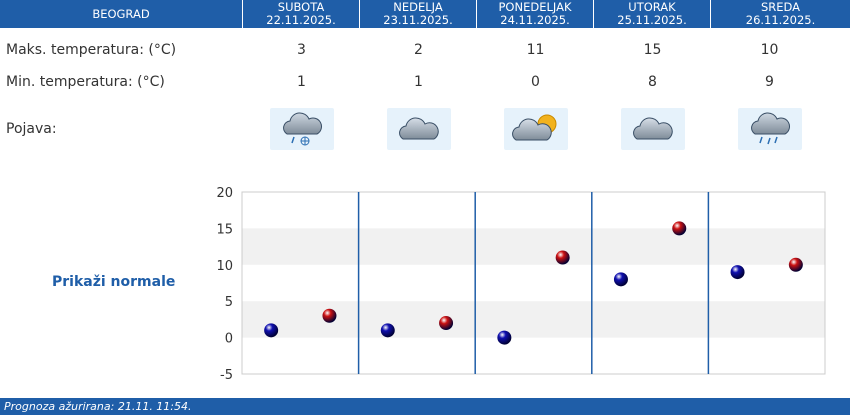  What do you see at coordinates (418, 50) in the screenshot?
I see `max-temp-value: 2` at bounding box center [418, 50].